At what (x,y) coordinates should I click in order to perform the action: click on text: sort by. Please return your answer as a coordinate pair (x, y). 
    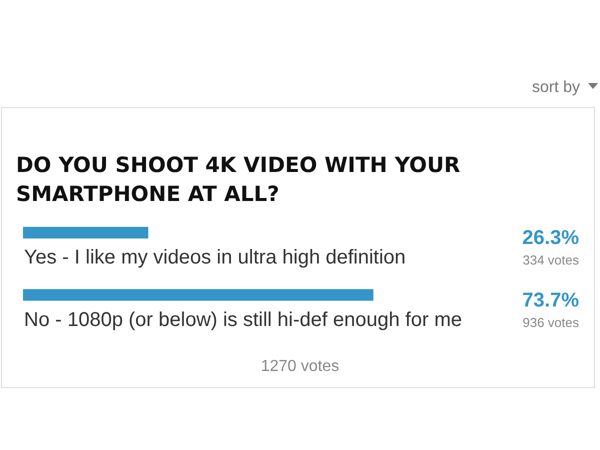
    Looking at the image, I should click on (556, 87).